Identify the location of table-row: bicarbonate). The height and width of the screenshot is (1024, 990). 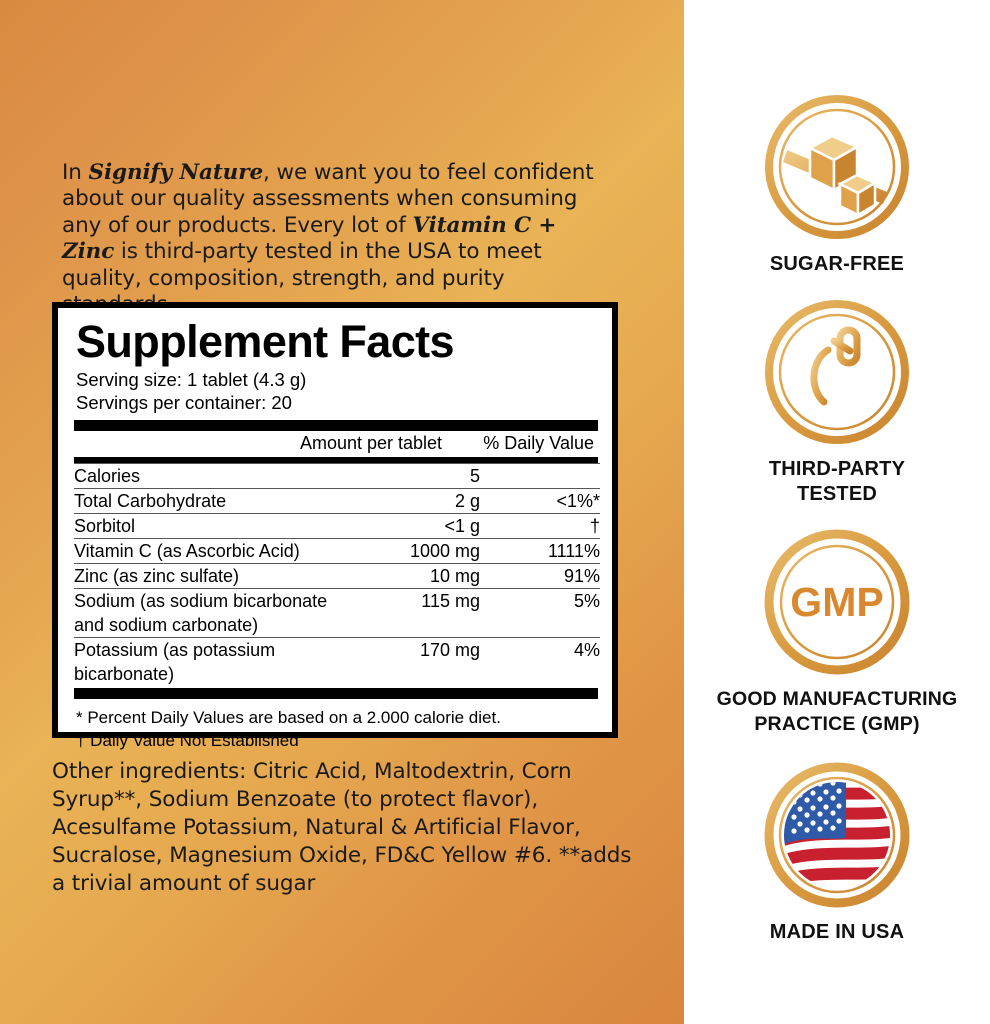
(337, 674).